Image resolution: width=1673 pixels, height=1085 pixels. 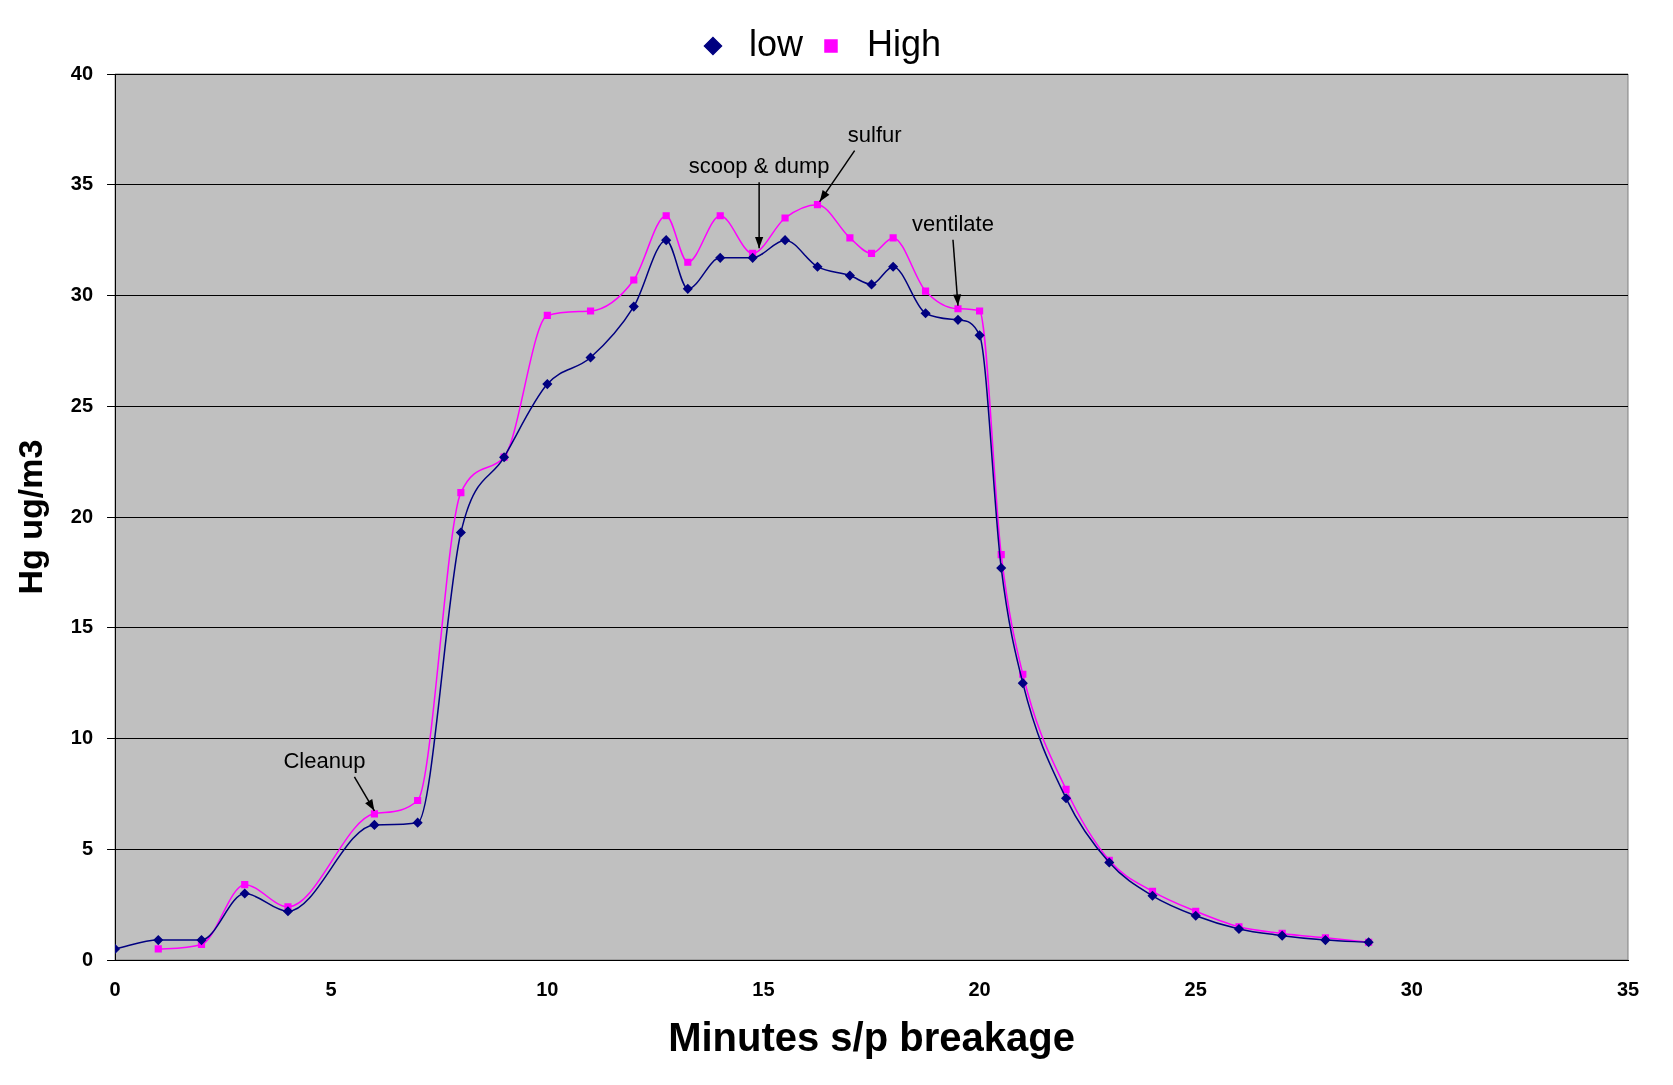 I want to click on y-tick-label: 15, so click(x=82, y=626).